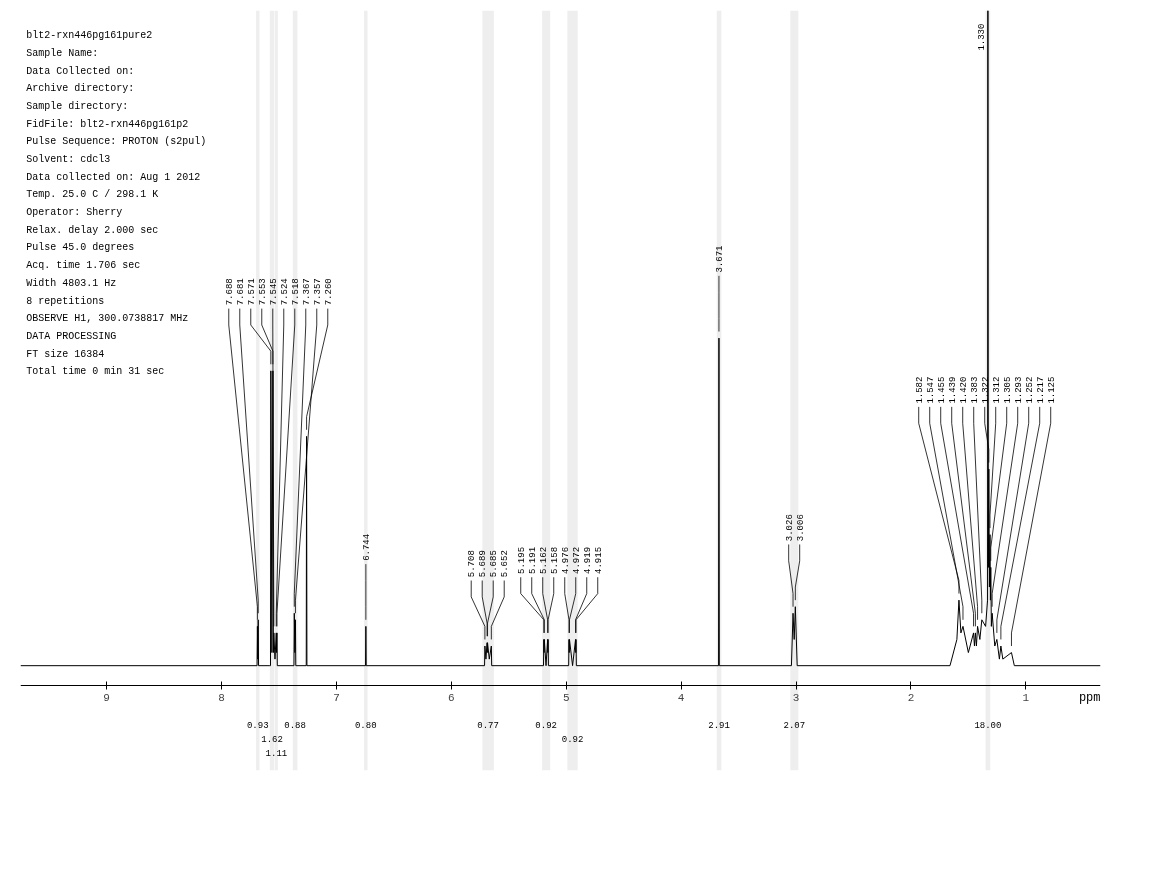 This screenshot has height=879, width=1166. I want to click on annotation: 7.524, so click(284, 292).